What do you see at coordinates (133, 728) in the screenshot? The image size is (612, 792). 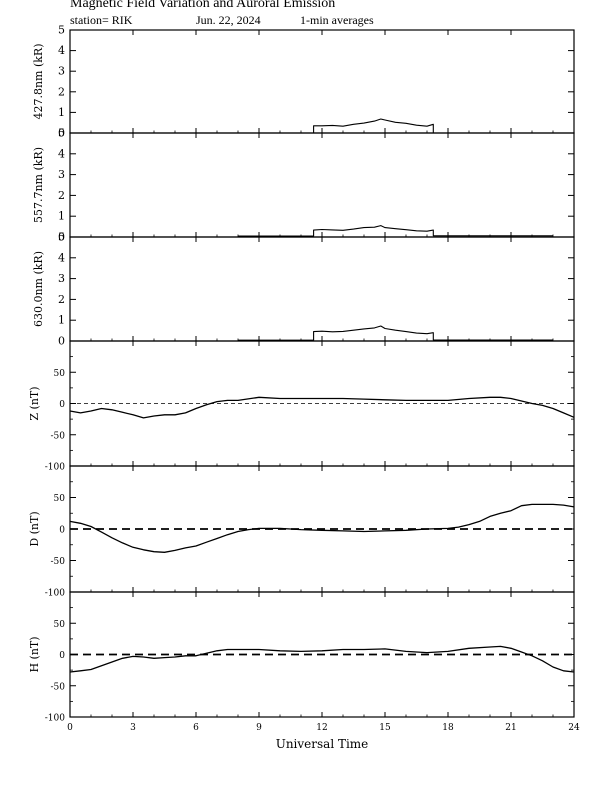 I see `xtick-label-1: 3` at bounding box center [133, 728].